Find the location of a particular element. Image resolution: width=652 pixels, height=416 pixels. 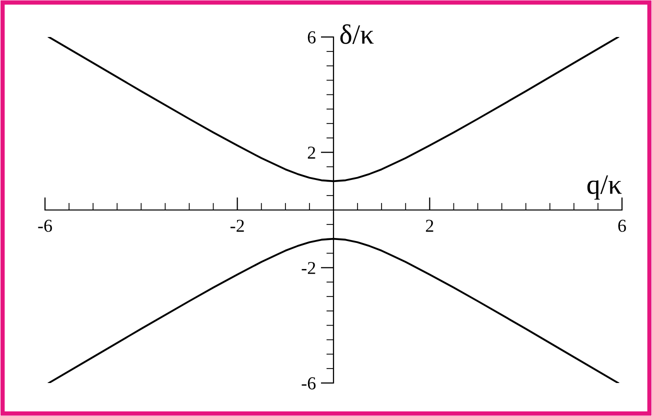

x-tick-label: -2 is located at coordinates (237, 226).